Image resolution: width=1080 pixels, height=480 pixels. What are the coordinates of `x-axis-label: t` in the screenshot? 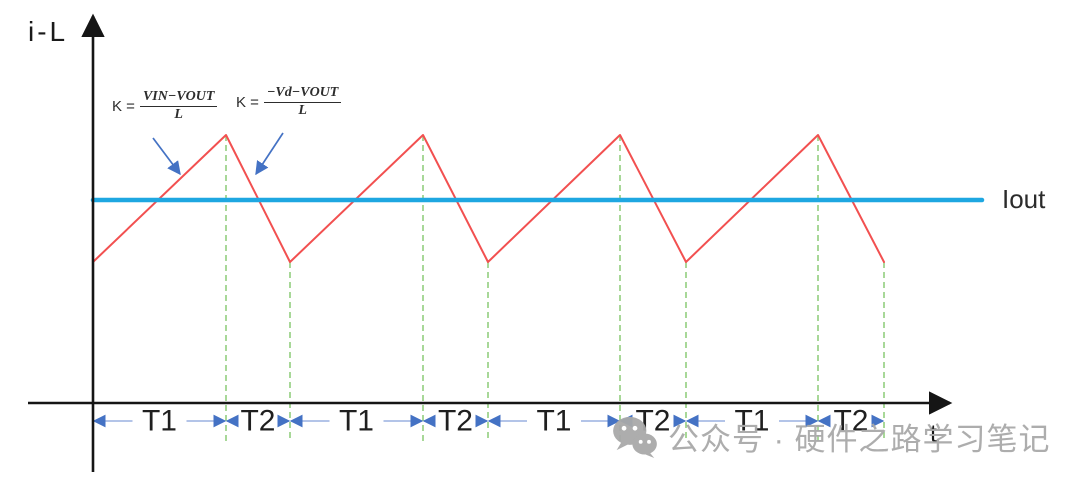 It's located at (933, 434).